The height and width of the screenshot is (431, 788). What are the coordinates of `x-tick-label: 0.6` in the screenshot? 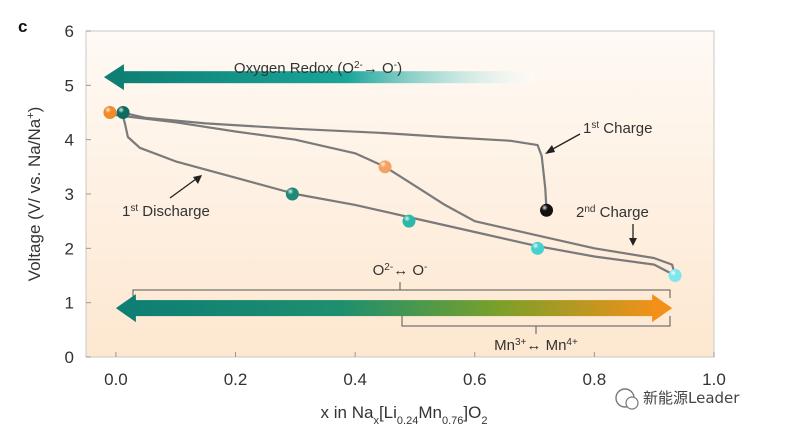 It's located at (475, 379).